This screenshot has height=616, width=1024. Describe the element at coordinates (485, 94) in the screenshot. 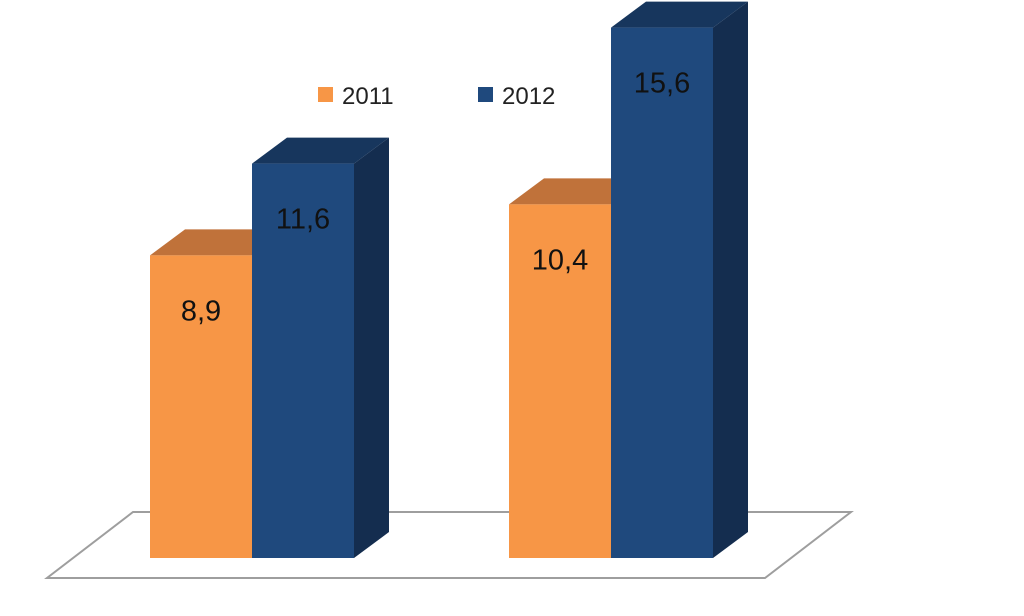

I see `legend-swatch-2012` at that location.